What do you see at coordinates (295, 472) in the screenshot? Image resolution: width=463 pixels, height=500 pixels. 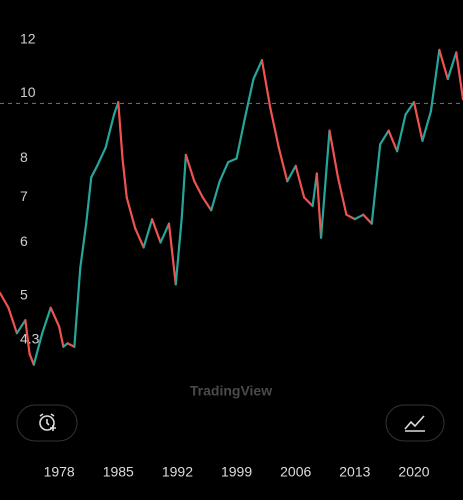 I see `x-tick-label: 2006` at bounding box center [295, 472].